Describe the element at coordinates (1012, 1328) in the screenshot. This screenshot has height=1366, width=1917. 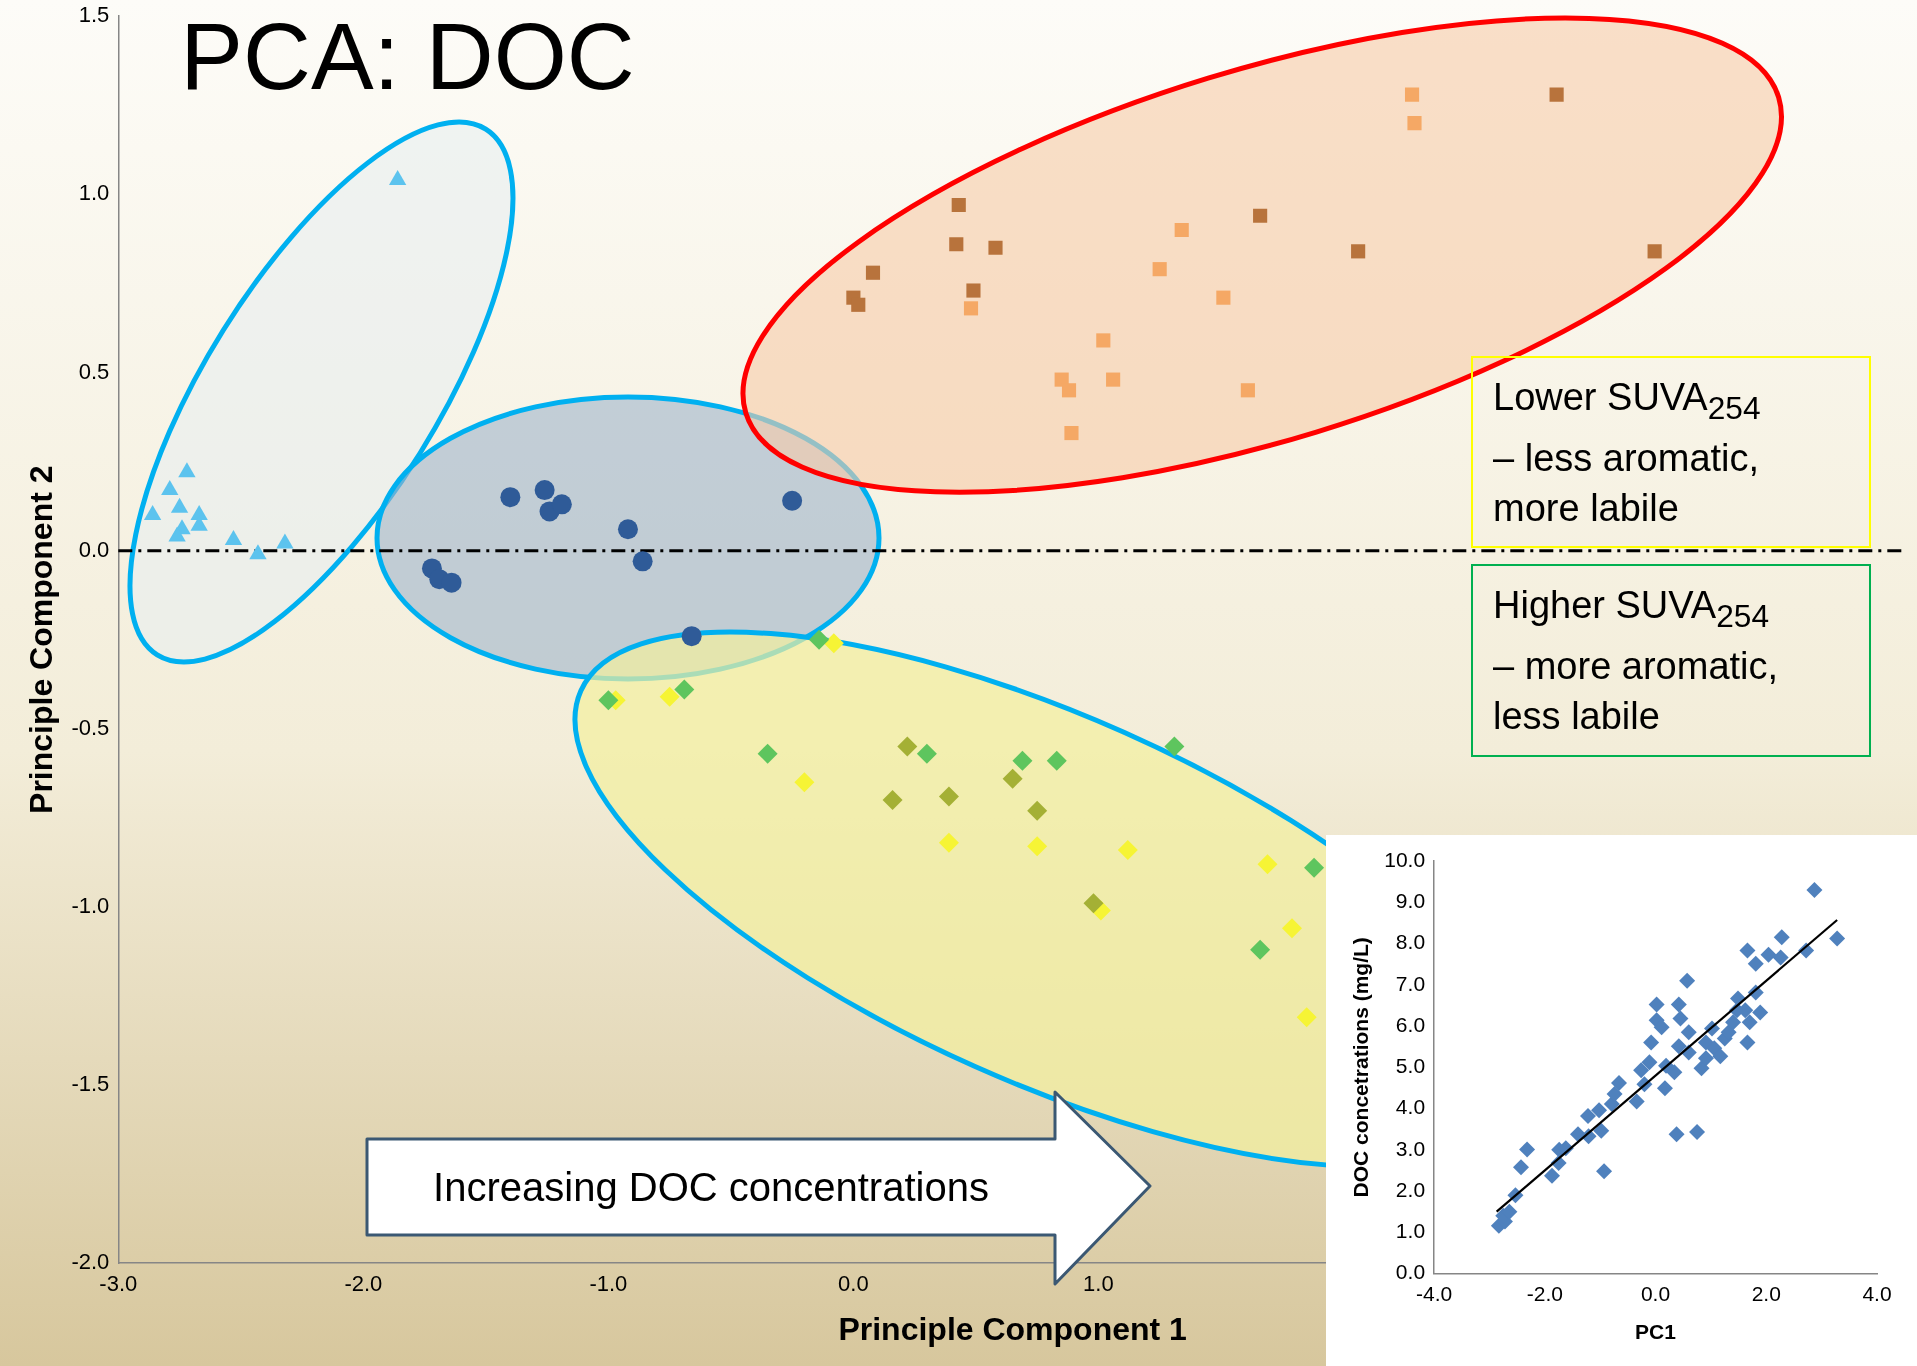
I see `x-axis-title: Principle Component 1` at that location.